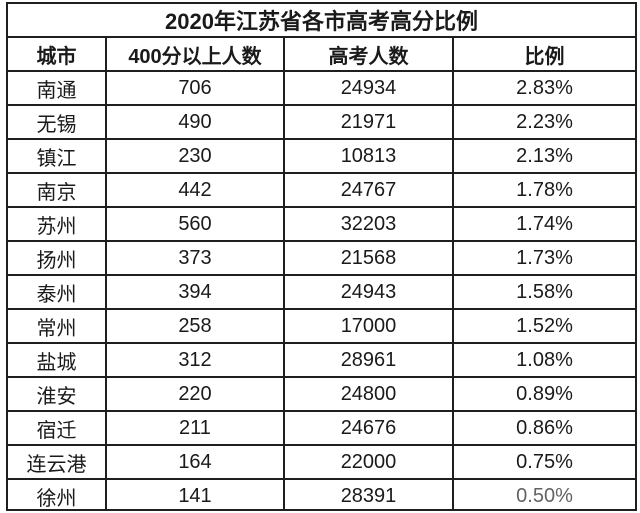 This screenshot has height=513, width=640. Describe the element at coordinates (56, 292) in the screenshot. I see `city-cell: 泰州` at that location.